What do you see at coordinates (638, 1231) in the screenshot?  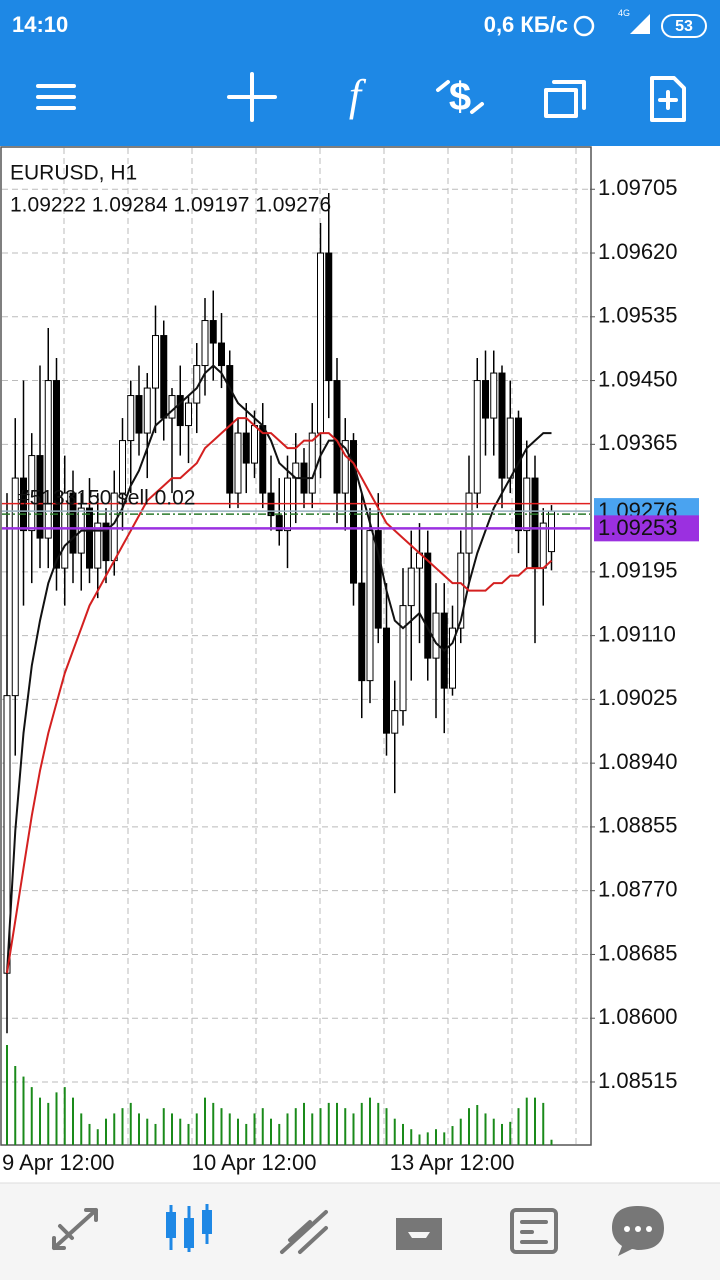 I see `chat-tab` at bounding box center [638, 1231].